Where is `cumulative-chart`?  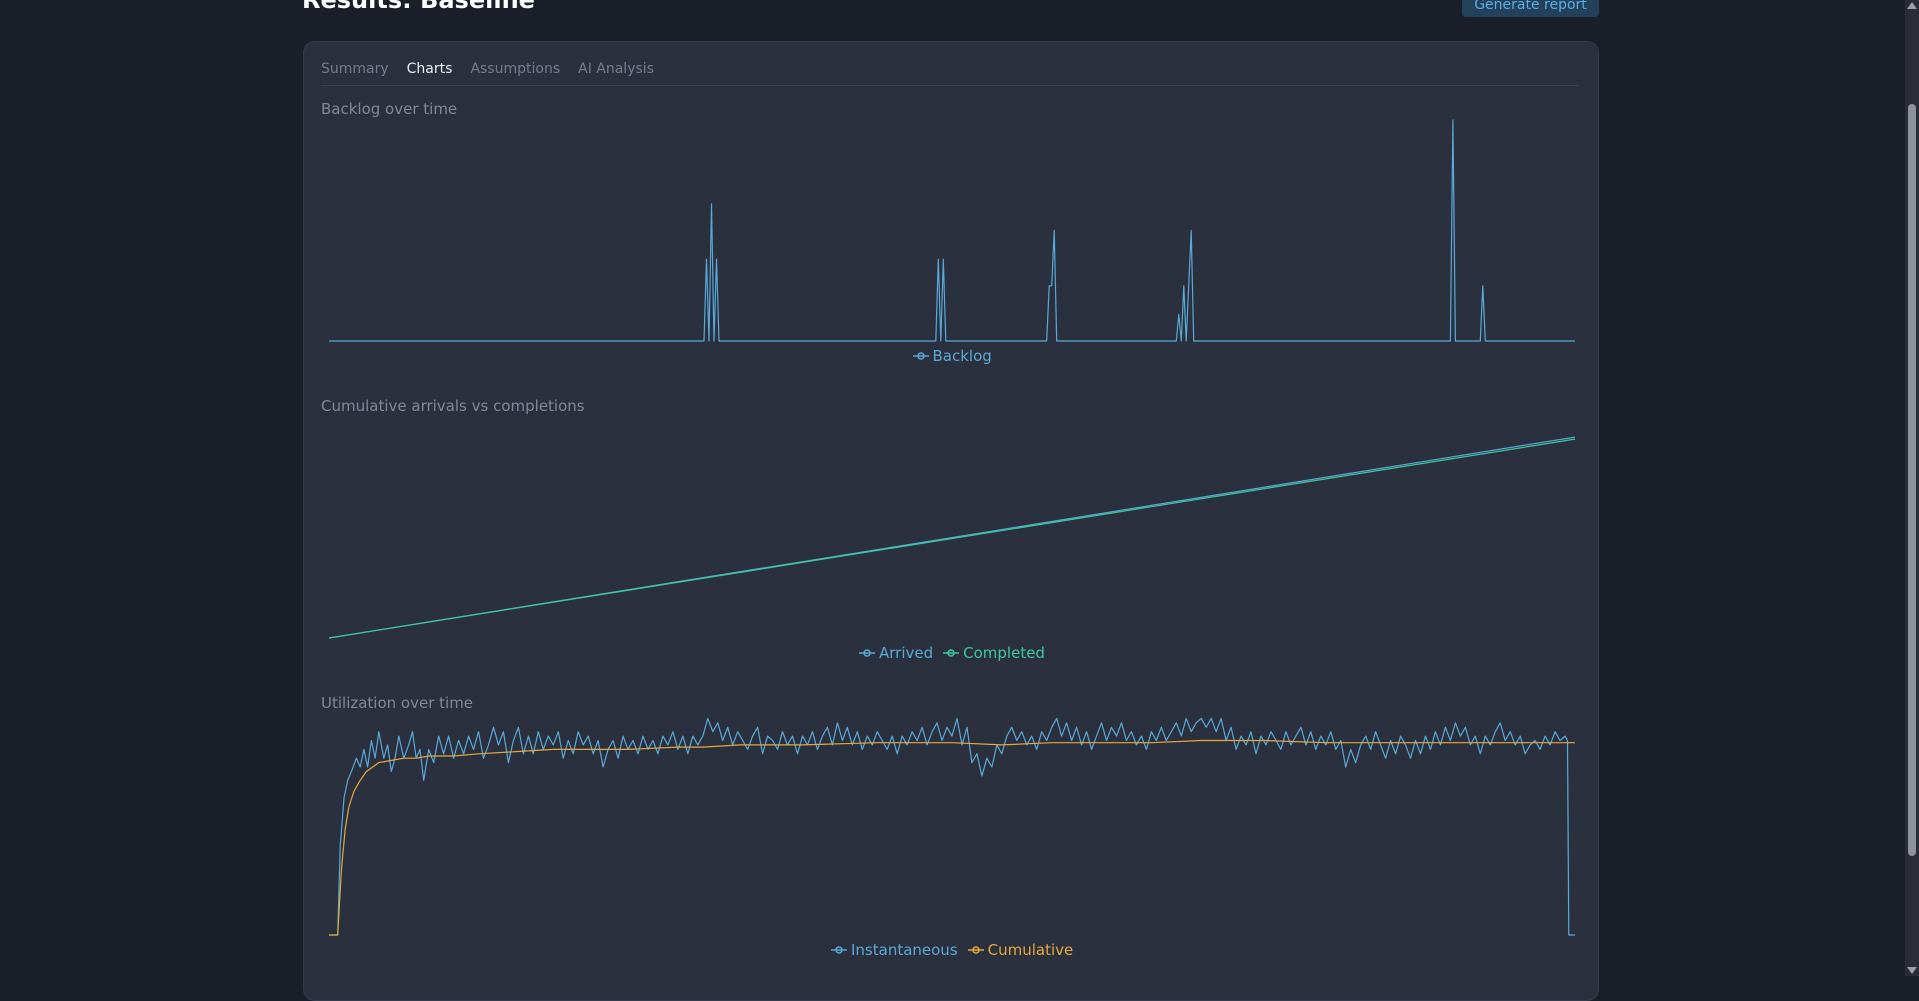 cumulative-chart is located at coordinates (952, 537).